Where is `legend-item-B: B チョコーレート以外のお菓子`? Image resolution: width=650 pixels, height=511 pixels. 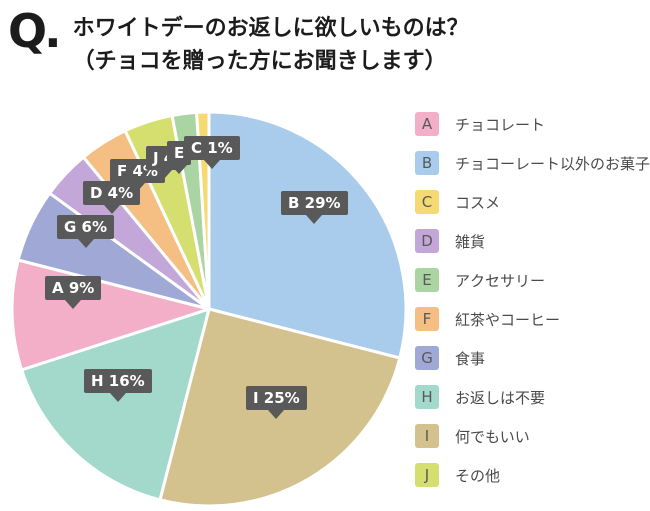 legend-item-B: B チョコーレート以外のお菓子 is located at coordinates (532, 163).